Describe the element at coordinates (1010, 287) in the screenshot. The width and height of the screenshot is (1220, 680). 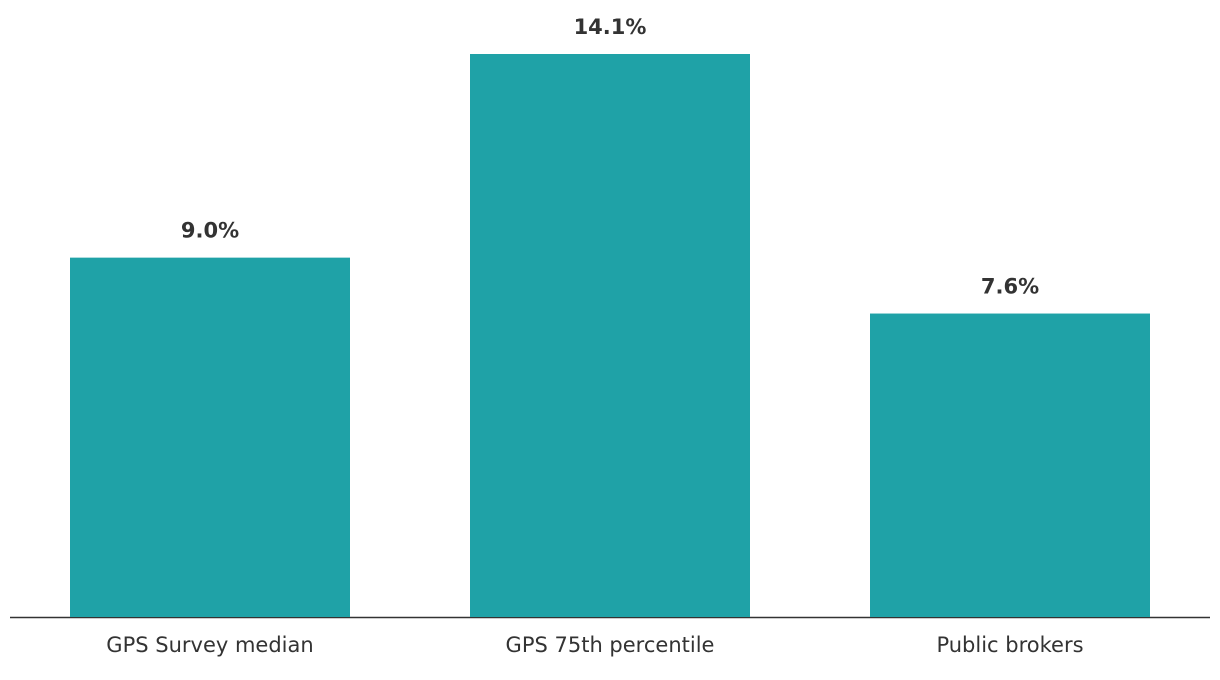
I see `value-label: 7.6%` at that location.